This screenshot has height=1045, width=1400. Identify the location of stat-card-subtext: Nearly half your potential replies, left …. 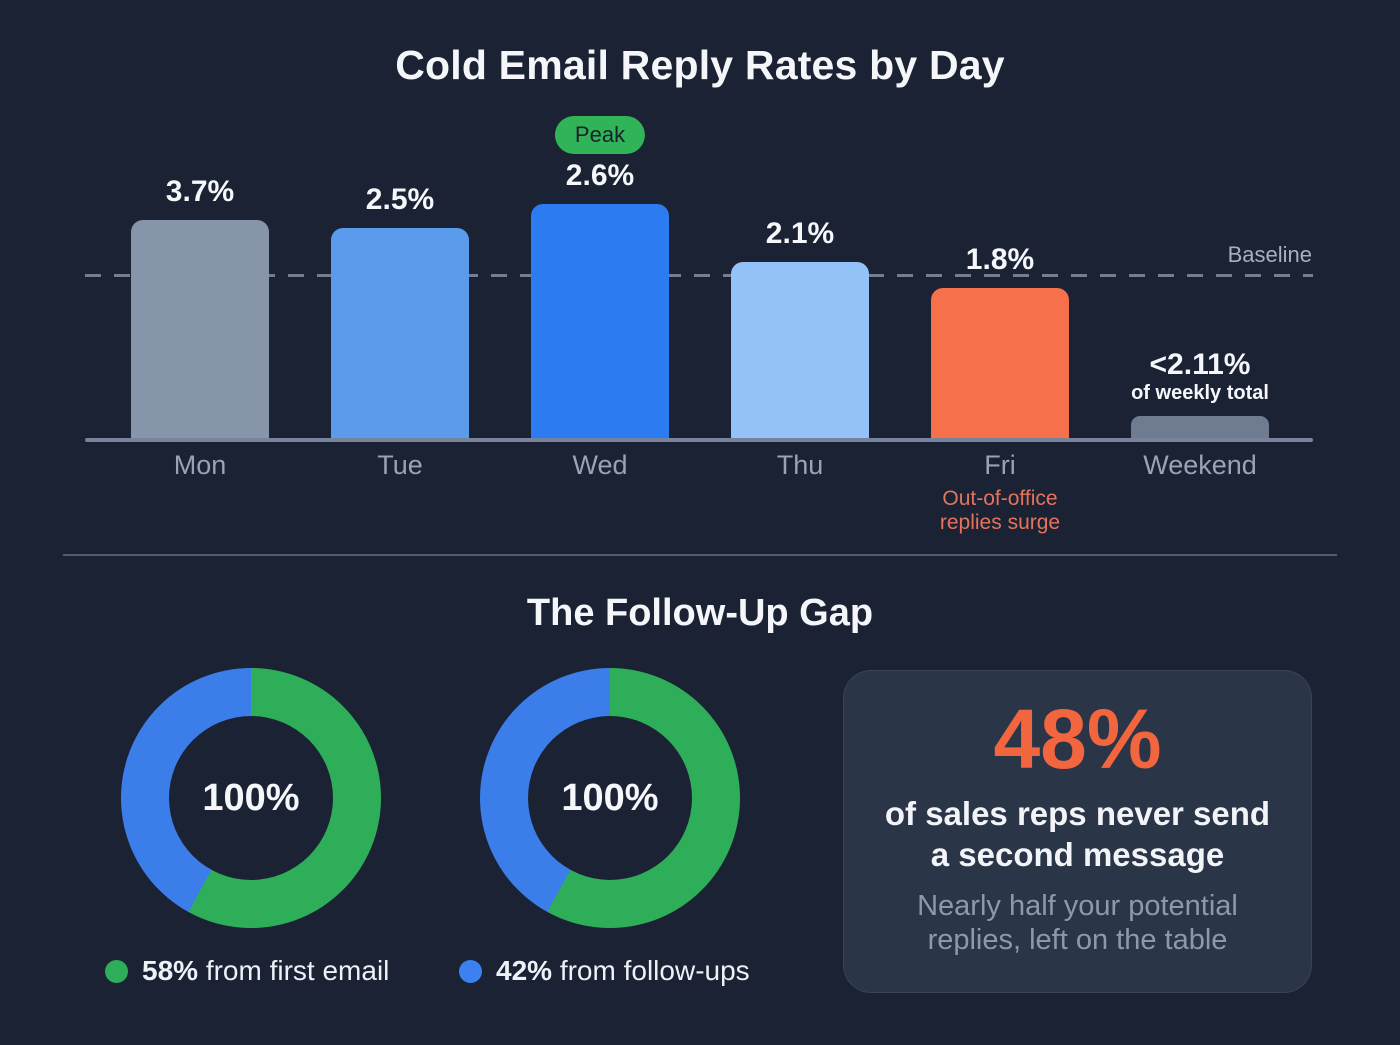
(1077, 923).